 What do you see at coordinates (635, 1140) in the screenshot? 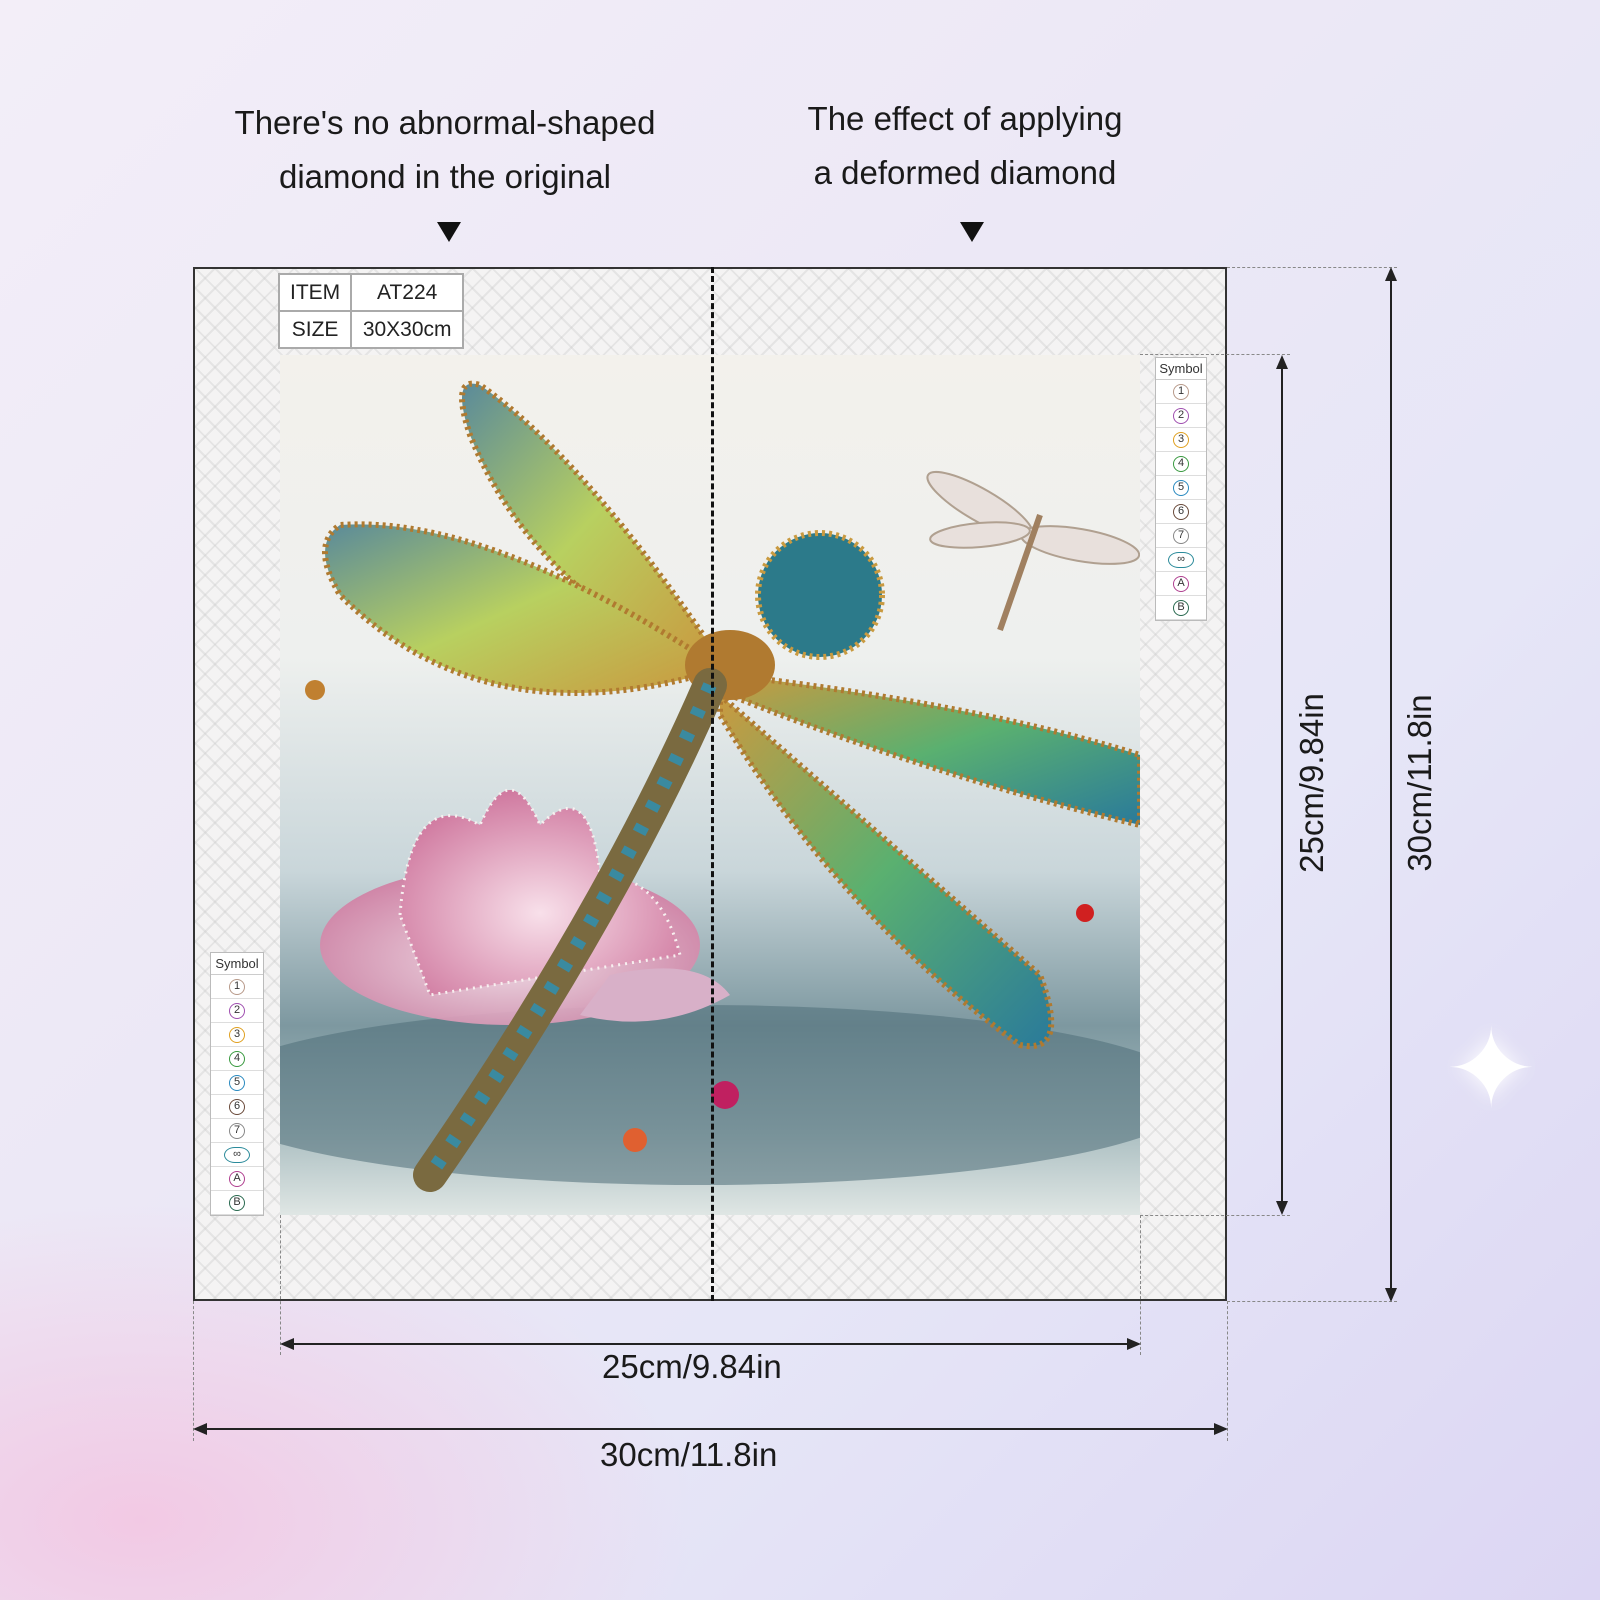
I see `orange-gem` at bounding box center [635, 1140].